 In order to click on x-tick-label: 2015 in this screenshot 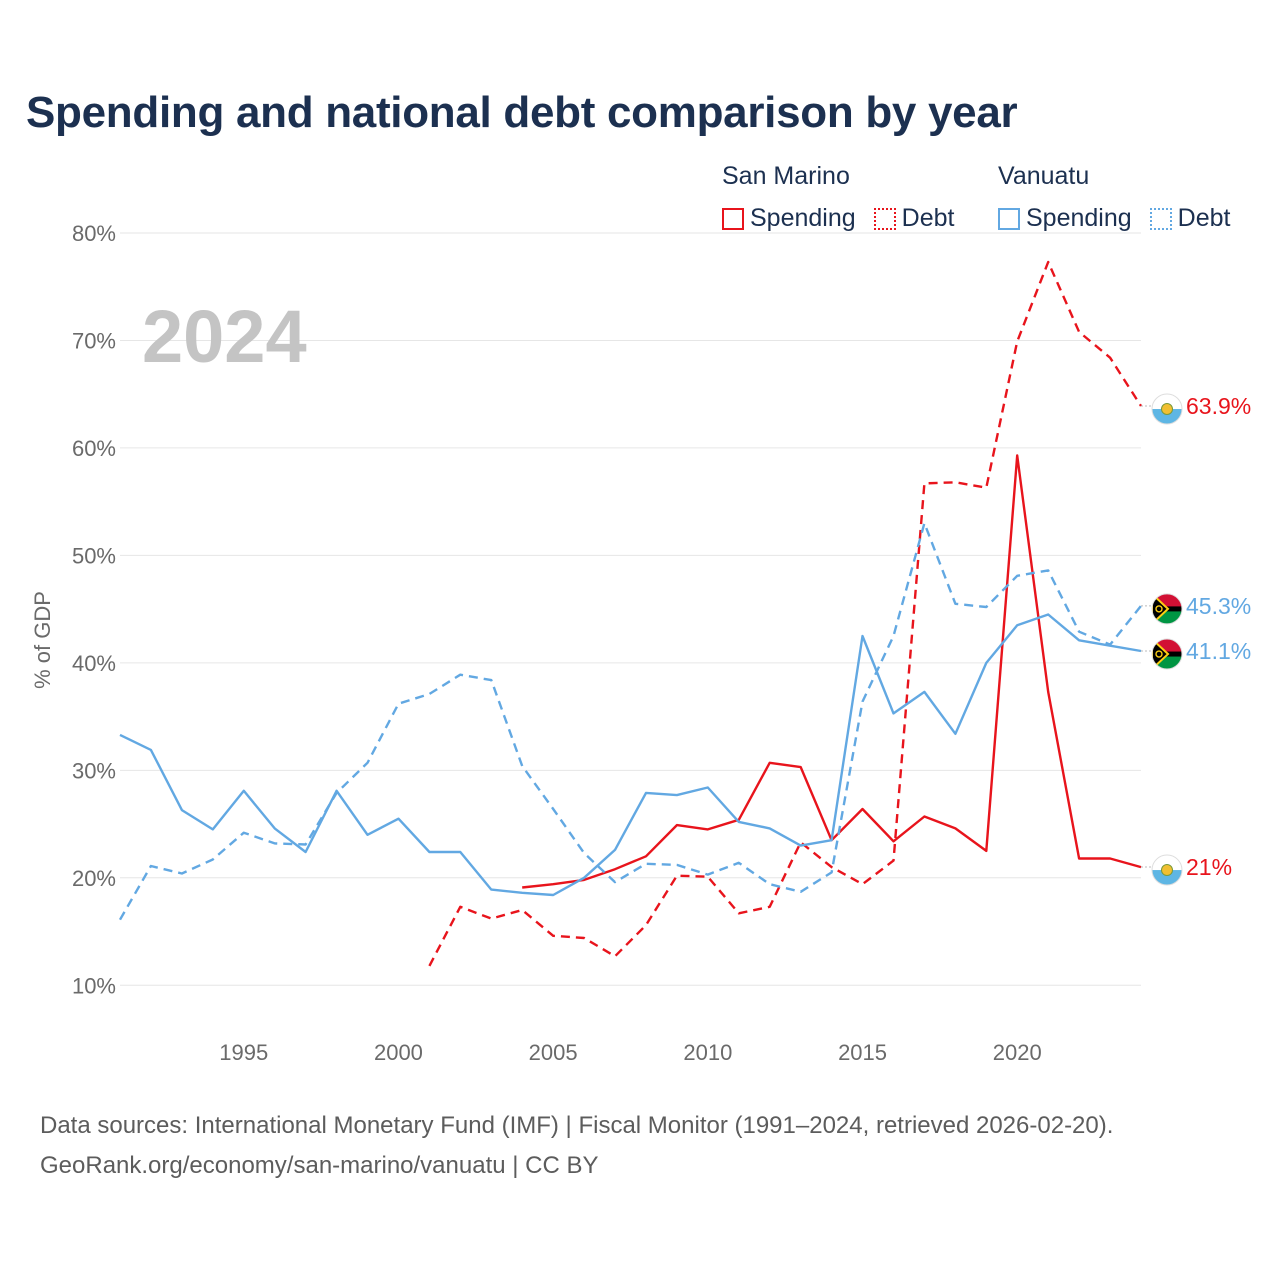, I will do `click(862, 1052)`.